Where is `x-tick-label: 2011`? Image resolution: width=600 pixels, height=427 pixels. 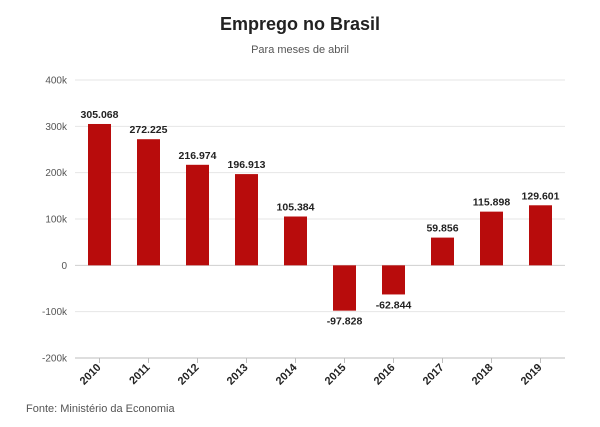 x-tick-label: 2011 is located at coordinates (139, 374).